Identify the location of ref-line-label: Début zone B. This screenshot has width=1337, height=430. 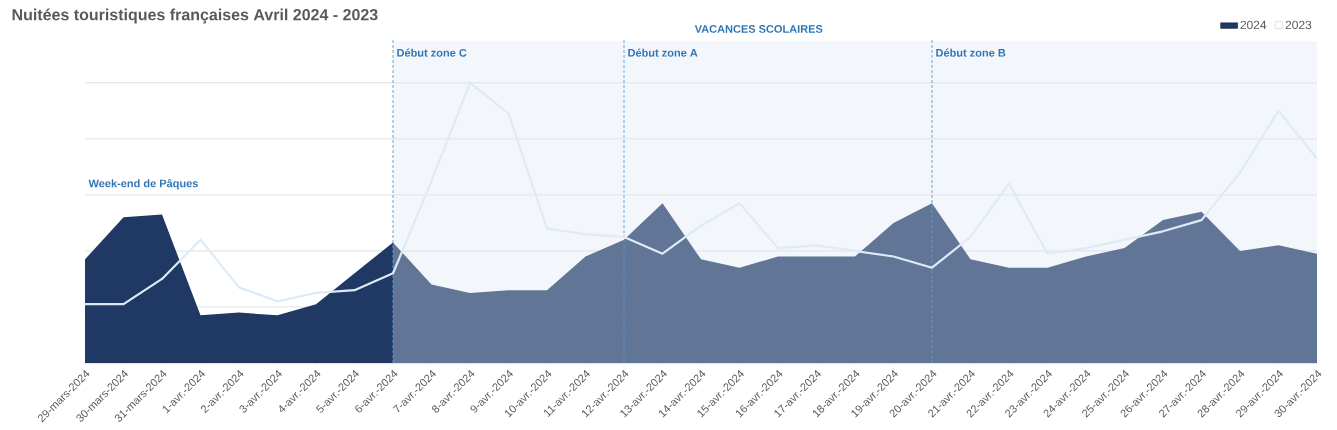
(971, 52).